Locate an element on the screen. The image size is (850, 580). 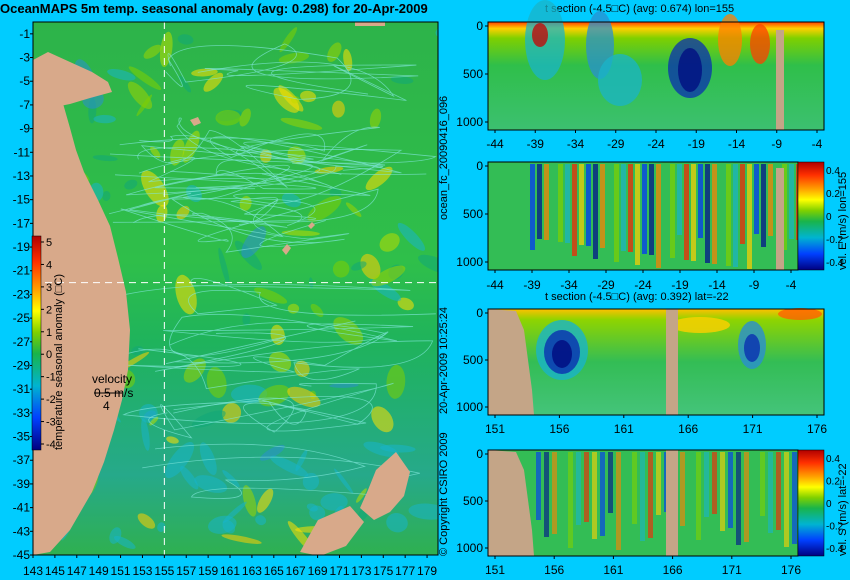
colorbar-tick-label: 0.4 is located at coordinates (833, 459).